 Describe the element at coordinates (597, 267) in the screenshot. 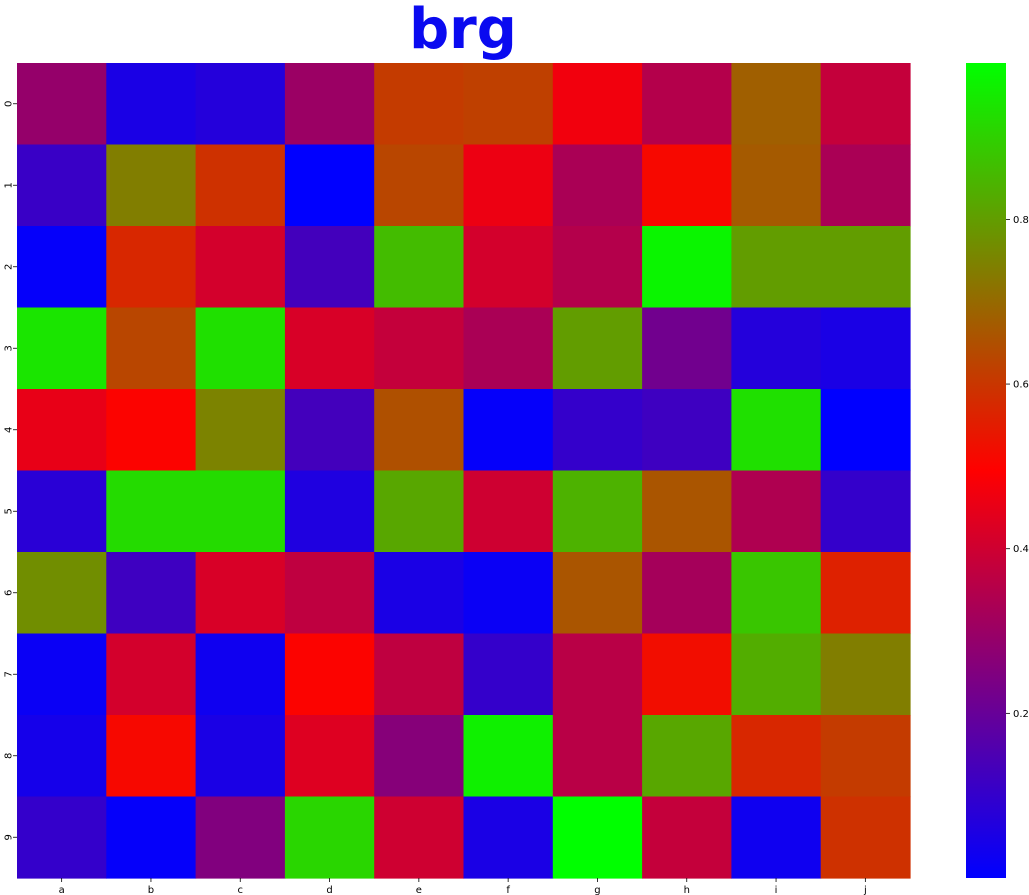

I see `heatmap-cell-2-g` at that location.